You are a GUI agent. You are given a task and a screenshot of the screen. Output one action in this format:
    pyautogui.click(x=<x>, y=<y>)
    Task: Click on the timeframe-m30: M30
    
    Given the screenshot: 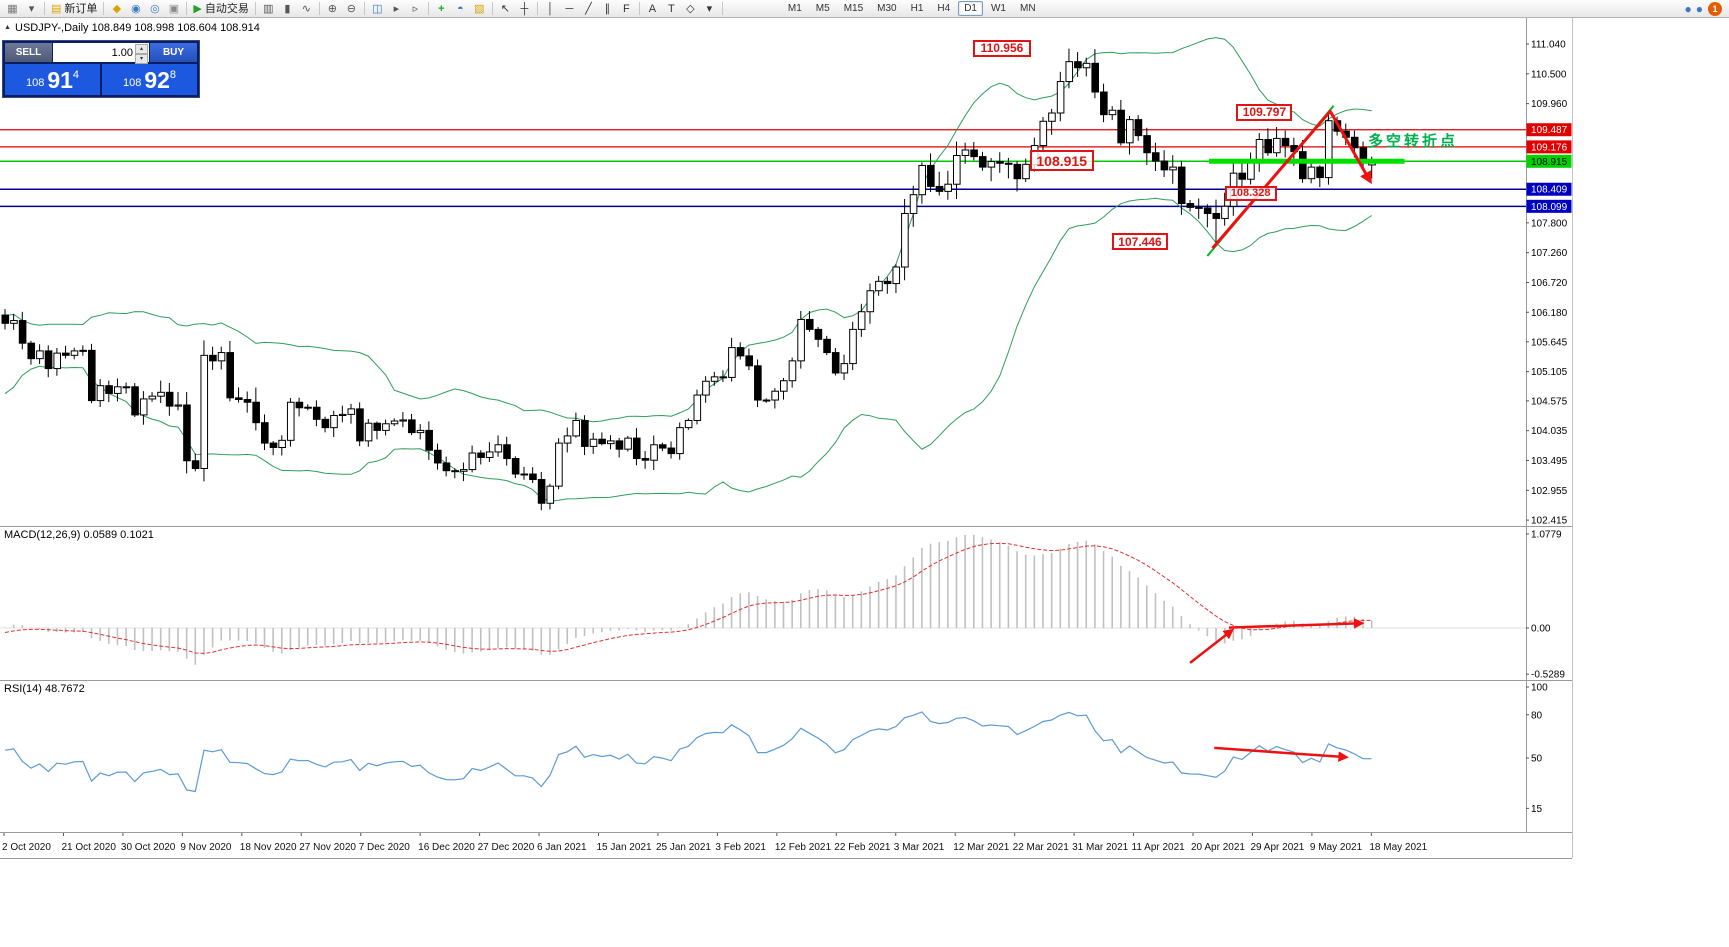 What is the action you would take?
    pyautogui.click(x=887, y=8)
    